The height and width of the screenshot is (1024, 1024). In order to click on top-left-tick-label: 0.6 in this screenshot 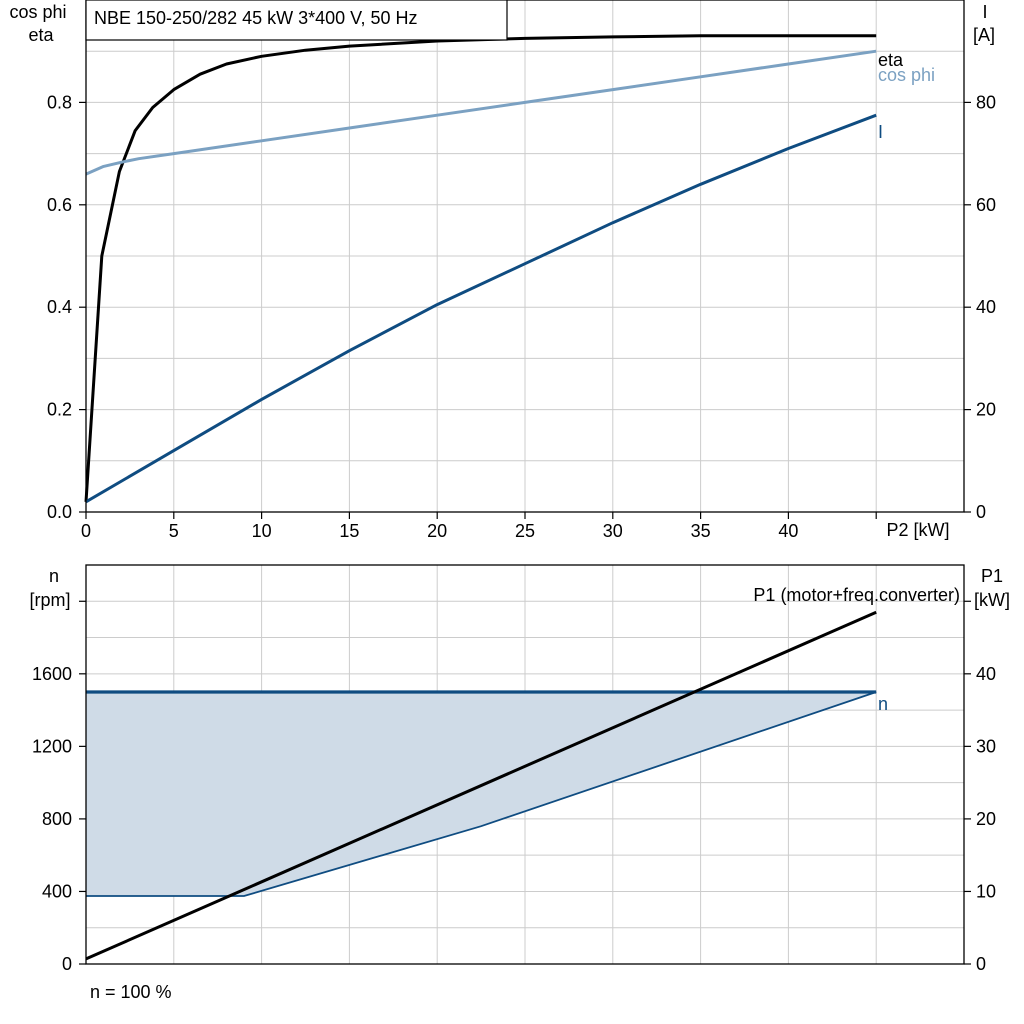, I will do `click(59, 205)`.